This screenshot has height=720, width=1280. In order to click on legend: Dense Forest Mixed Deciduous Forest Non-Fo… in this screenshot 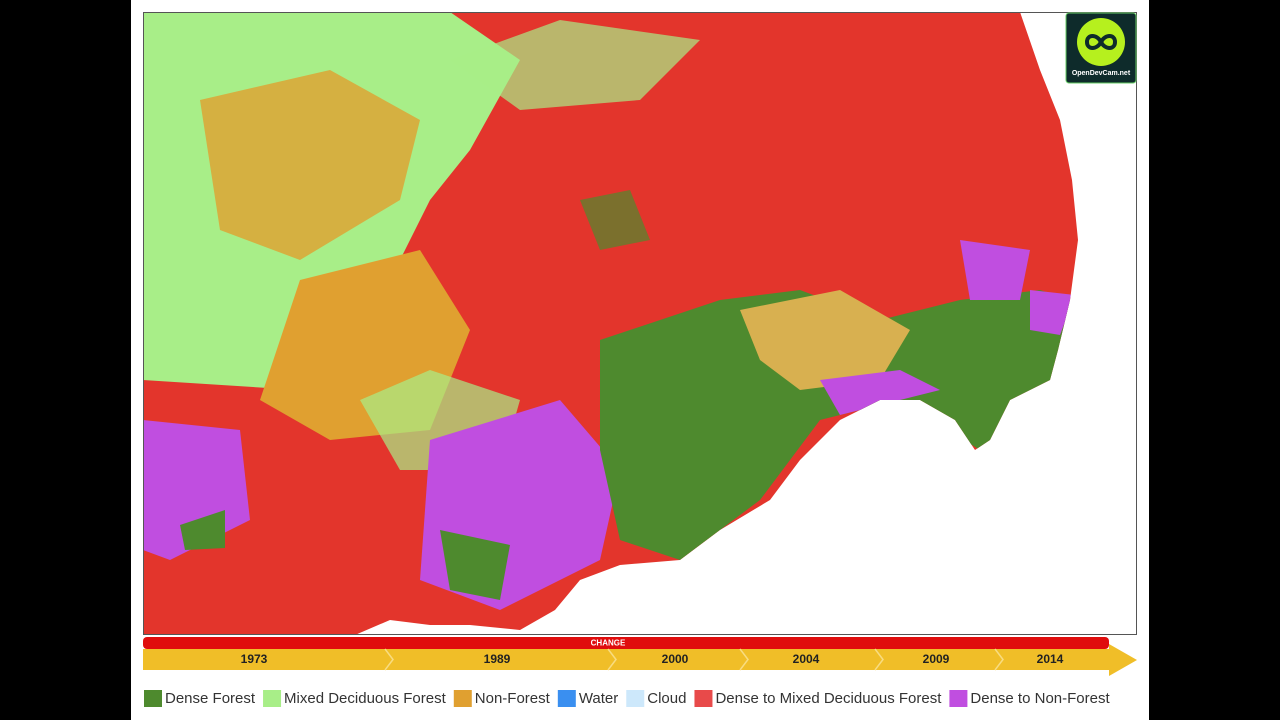, I will do `click(627, 698)`.